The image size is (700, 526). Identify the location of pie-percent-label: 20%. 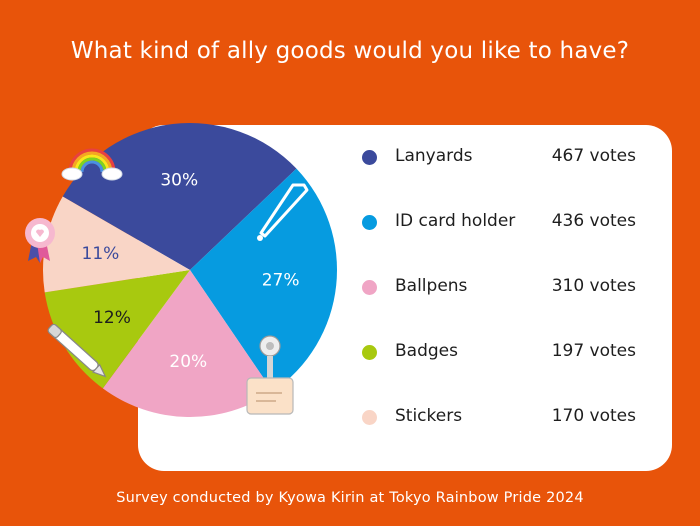
(188, 362).